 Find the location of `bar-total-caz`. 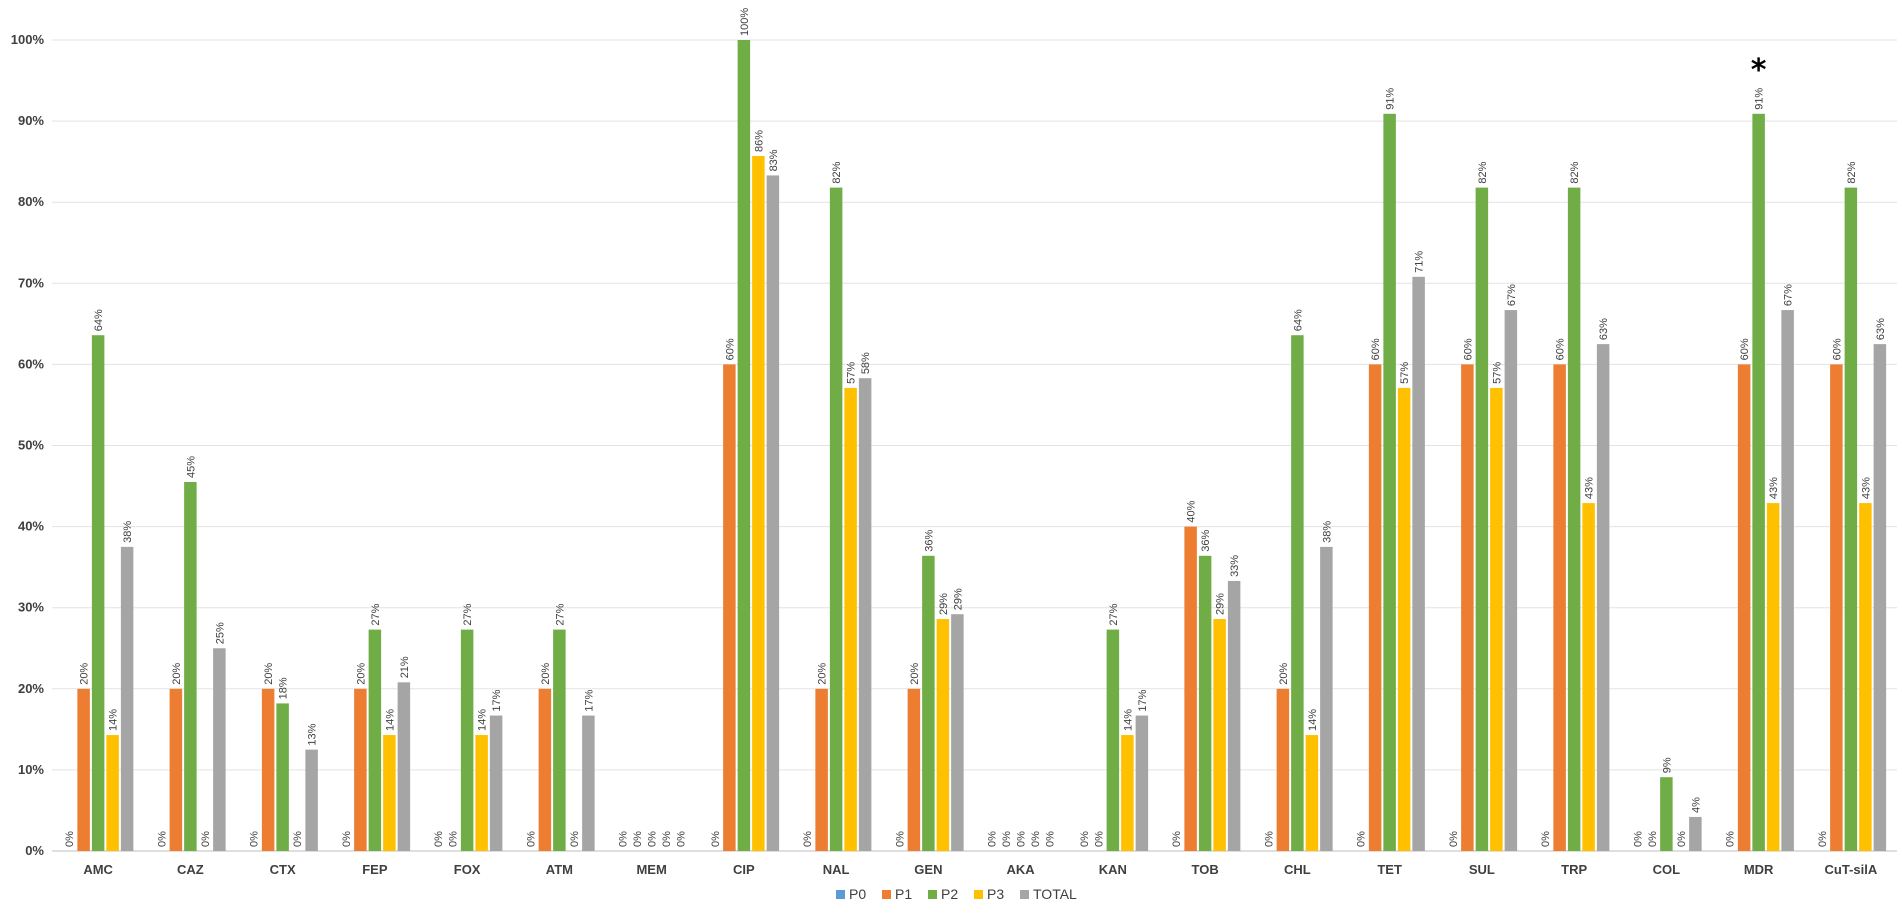

bar-total-caz is located at coordinates (219, 749).